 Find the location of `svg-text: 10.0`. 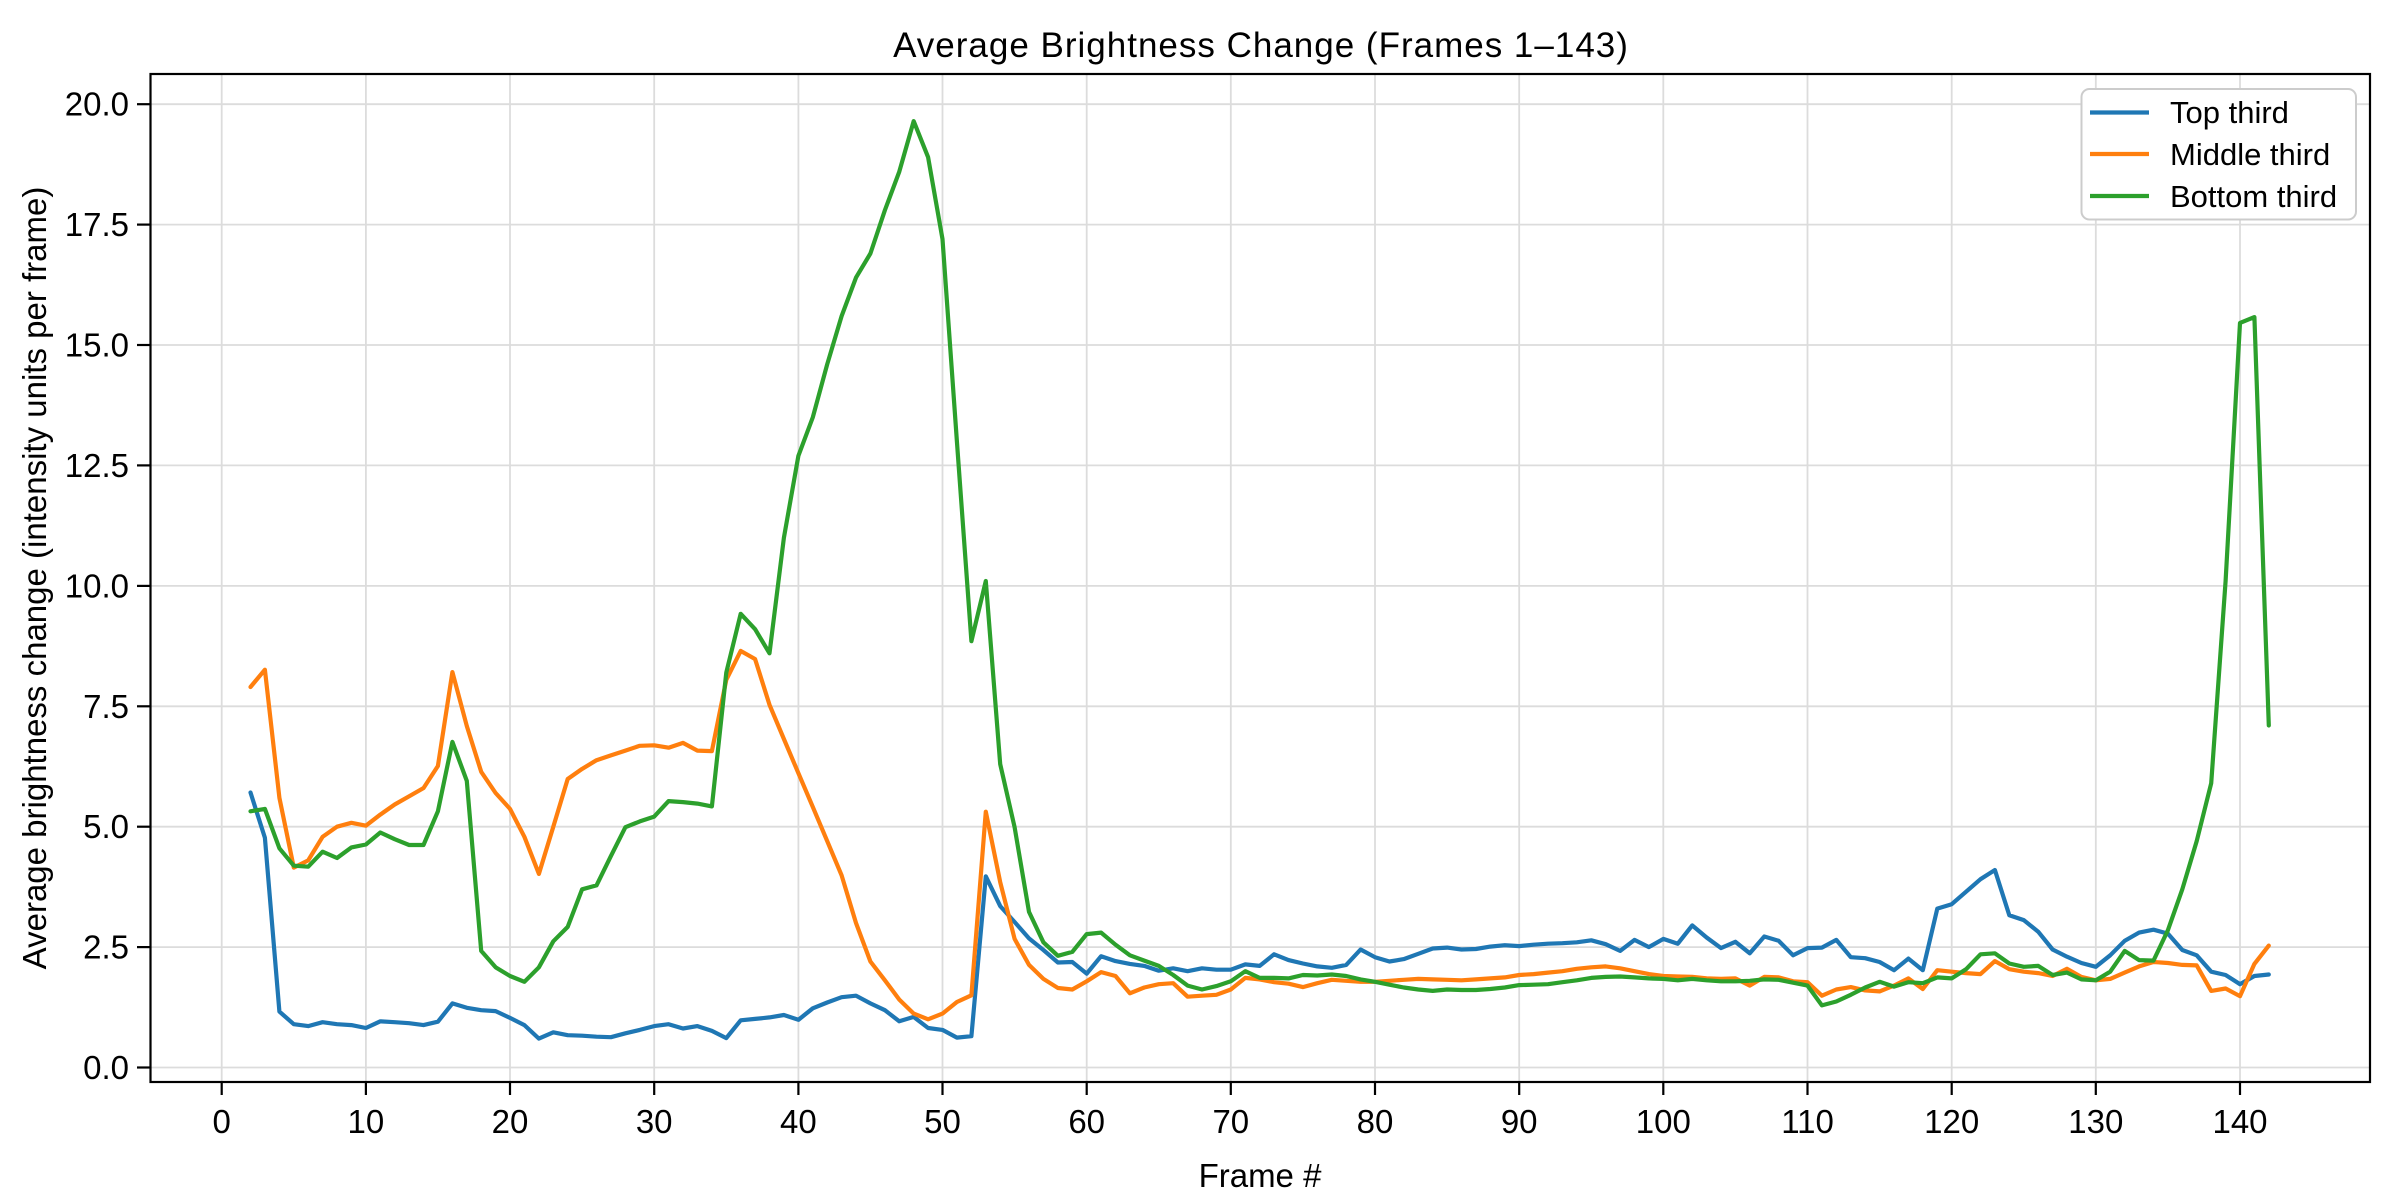

svg-text: 10.0 is located at coordinates (97, 585).